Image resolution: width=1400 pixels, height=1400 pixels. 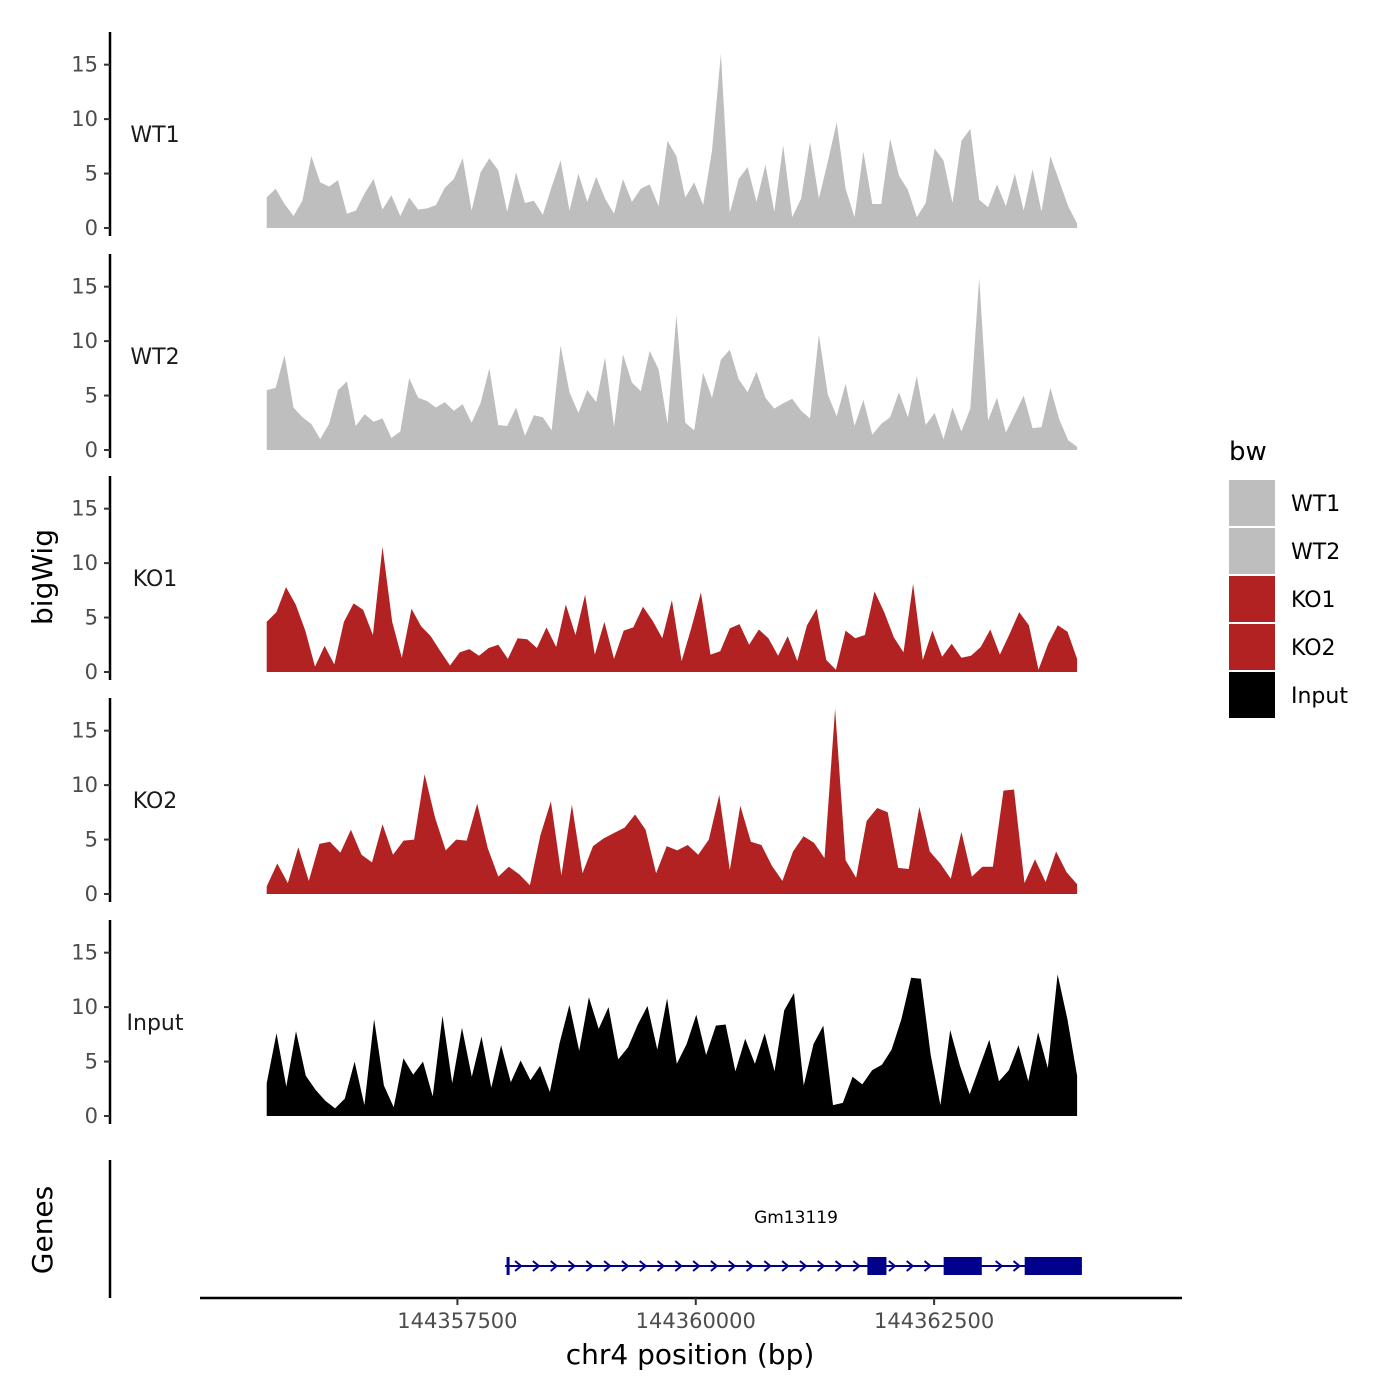 I want to click on signal-area-ko2, so click(x=672, y=801).